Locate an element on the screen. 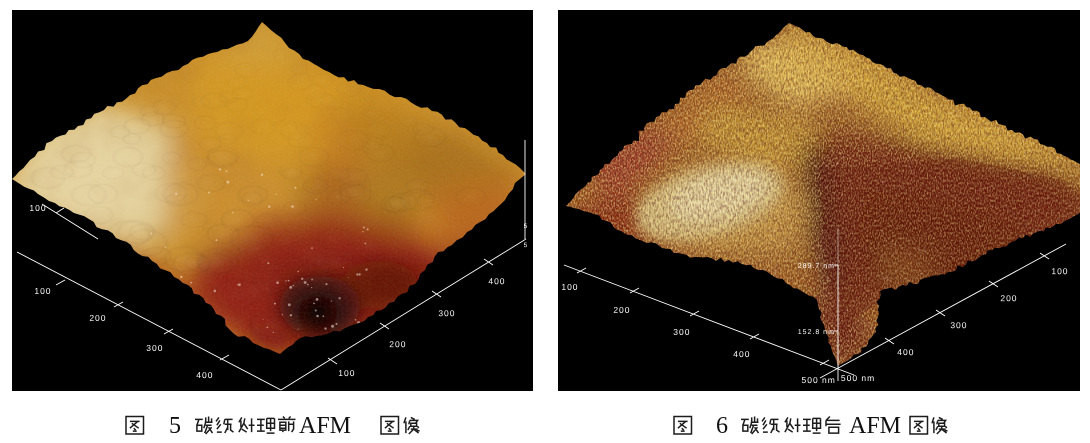  svg-text: 6 is located at coordinates (722, 426).